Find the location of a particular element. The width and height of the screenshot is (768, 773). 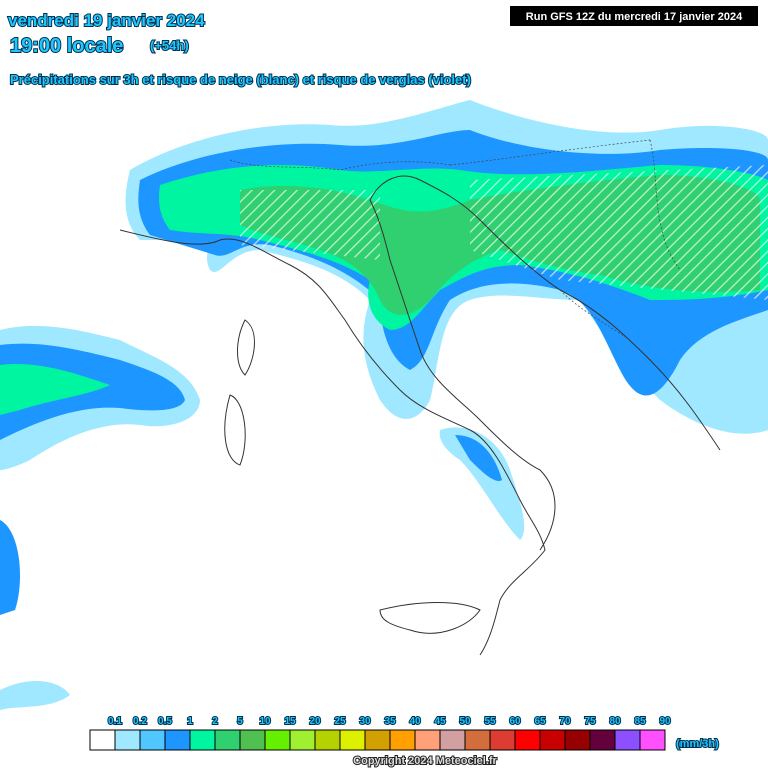

run-info: Run GFS 12Z du mercredi 17 janvier 2024 is located at coordinates (634, 17).